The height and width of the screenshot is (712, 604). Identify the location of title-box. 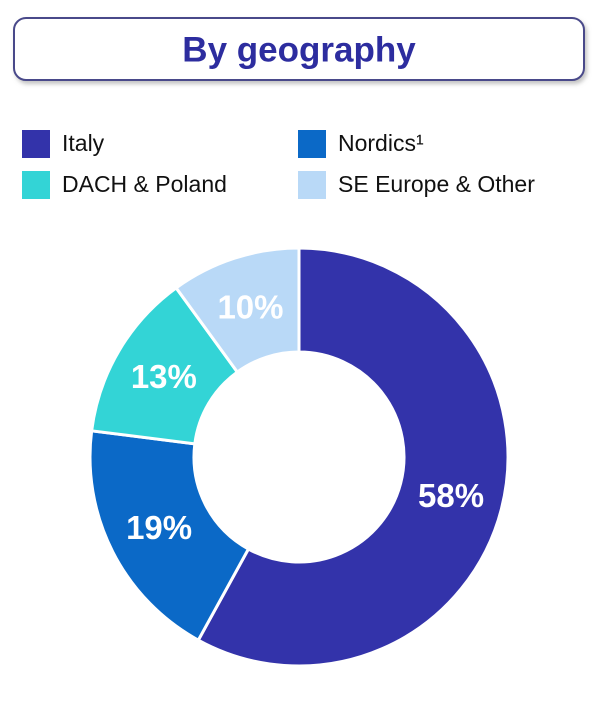
(299, 49).